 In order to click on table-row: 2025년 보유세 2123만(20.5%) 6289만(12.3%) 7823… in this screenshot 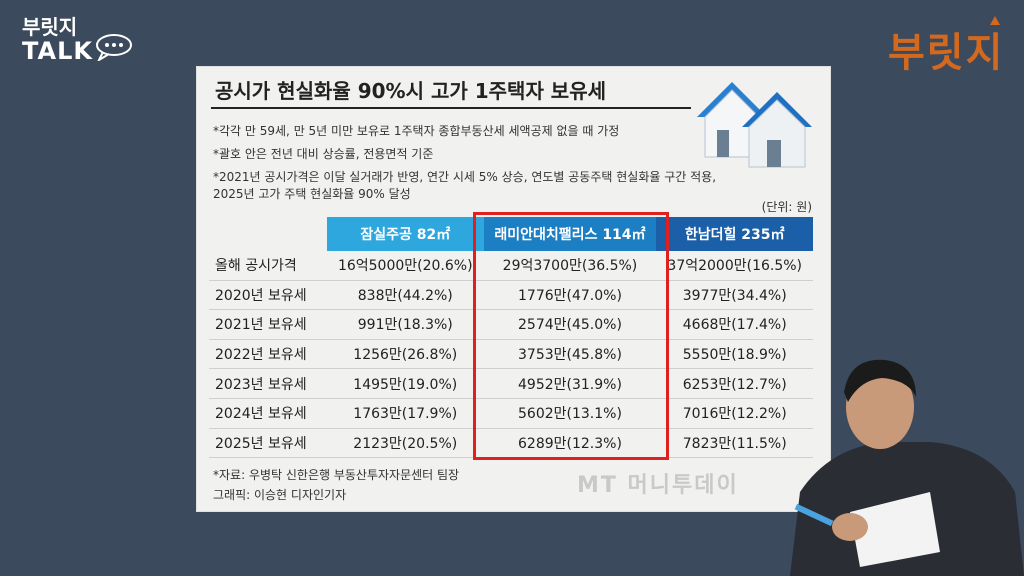, I will do `click(511, 443)`.